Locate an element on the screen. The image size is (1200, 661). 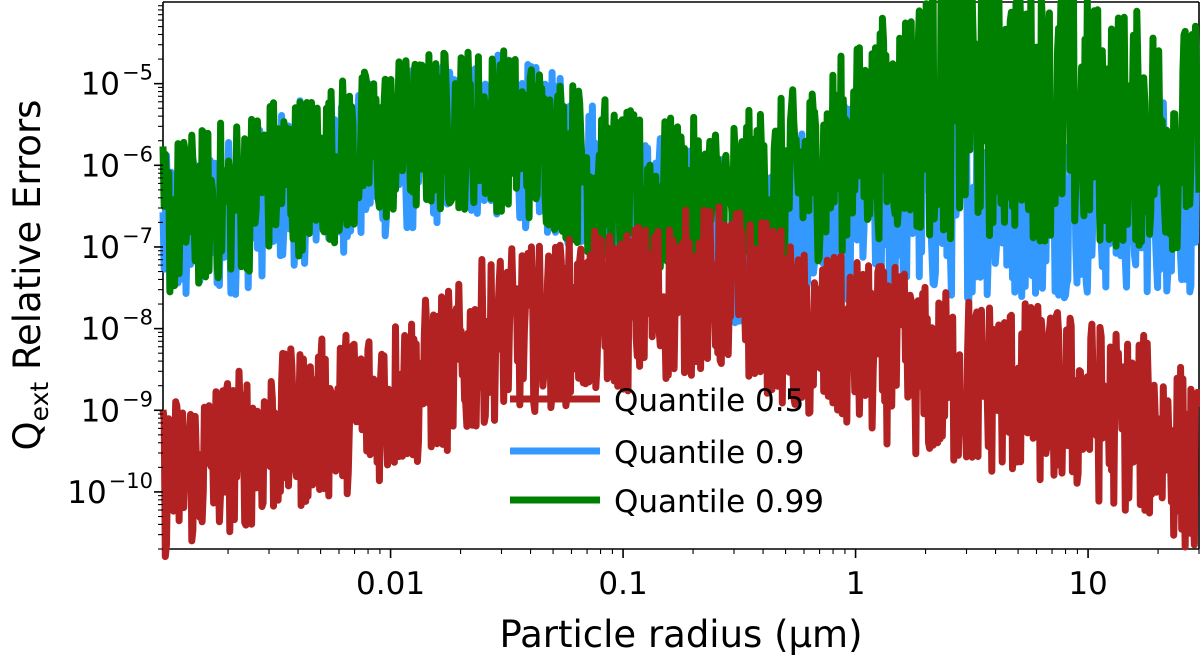
x-tick-label: 1 is located at coordinates (856, 584).